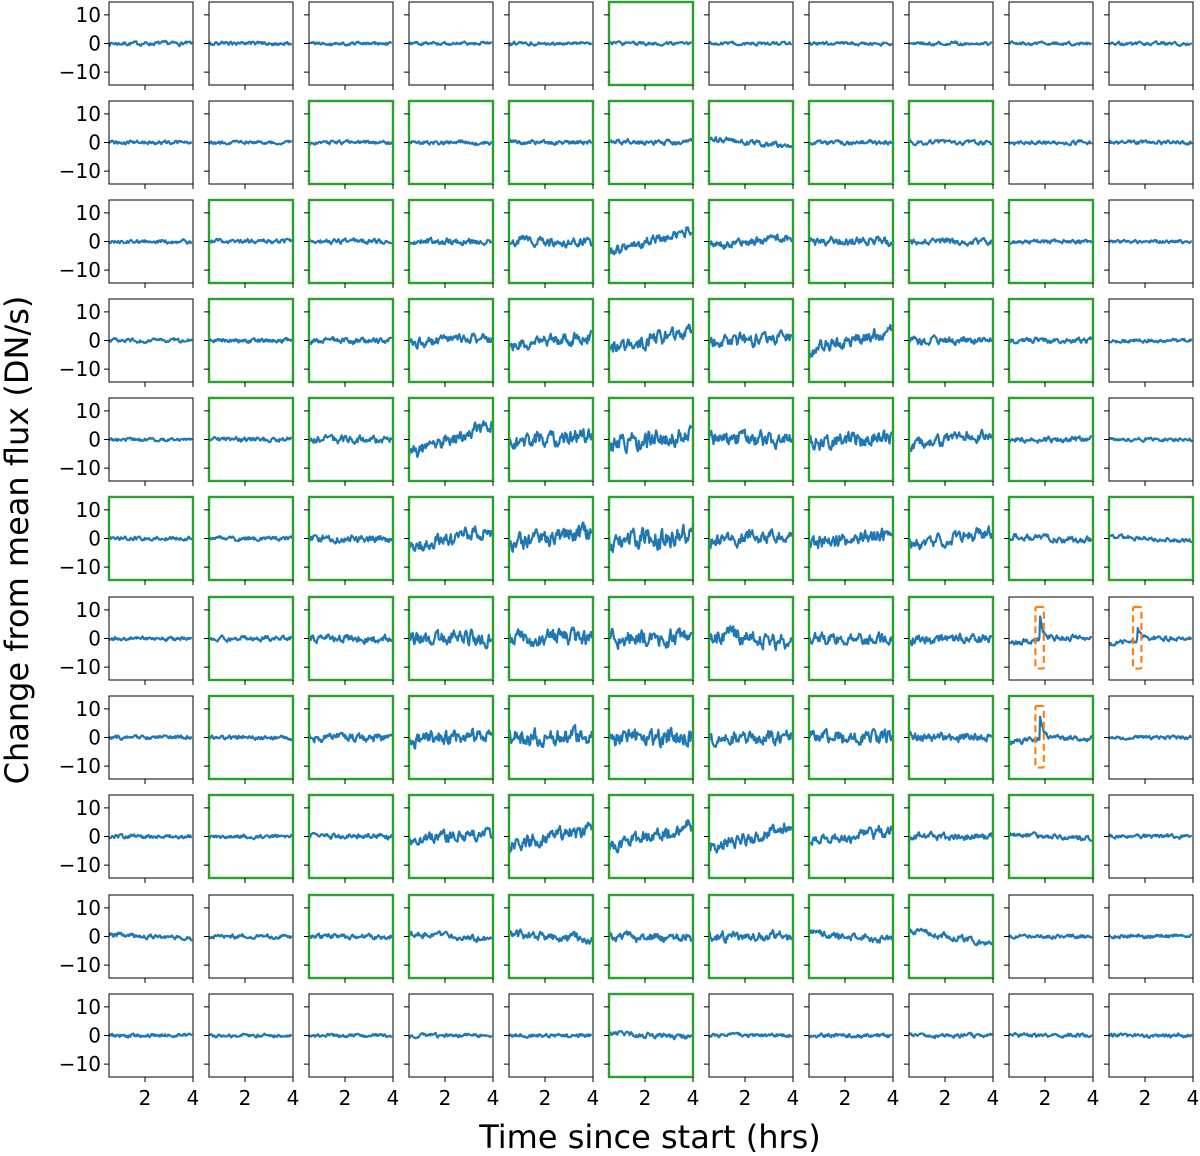 This screenshot has height=1156, width=1200. I want to click on panel-r8-c6, so click(749, 838).